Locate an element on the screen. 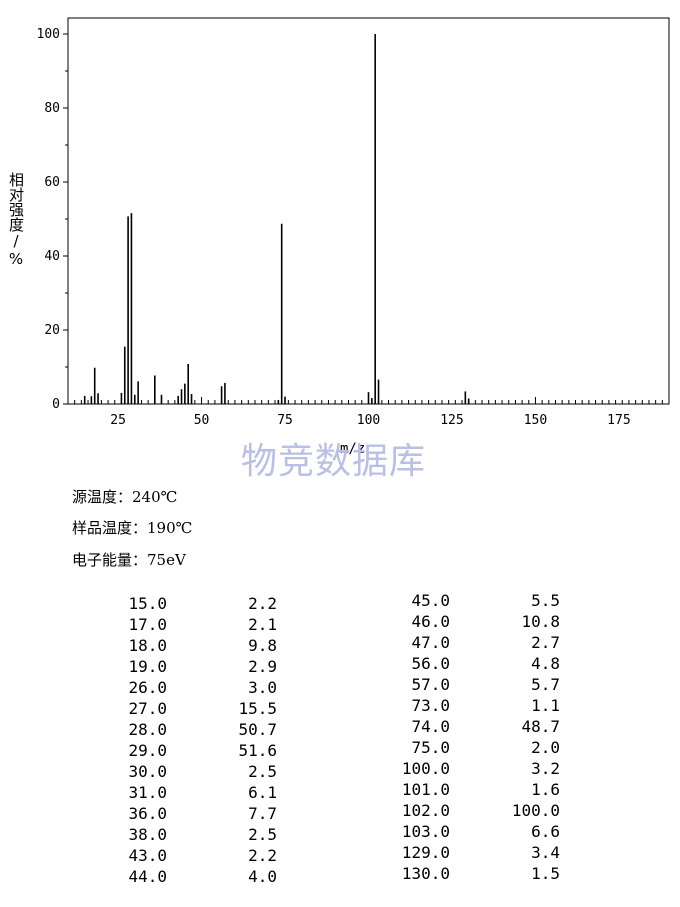 Image resolution: width=680 pixels, height=907 pixels. electron-energy: 电子能量：75eV is located at coordinates (129, 560).